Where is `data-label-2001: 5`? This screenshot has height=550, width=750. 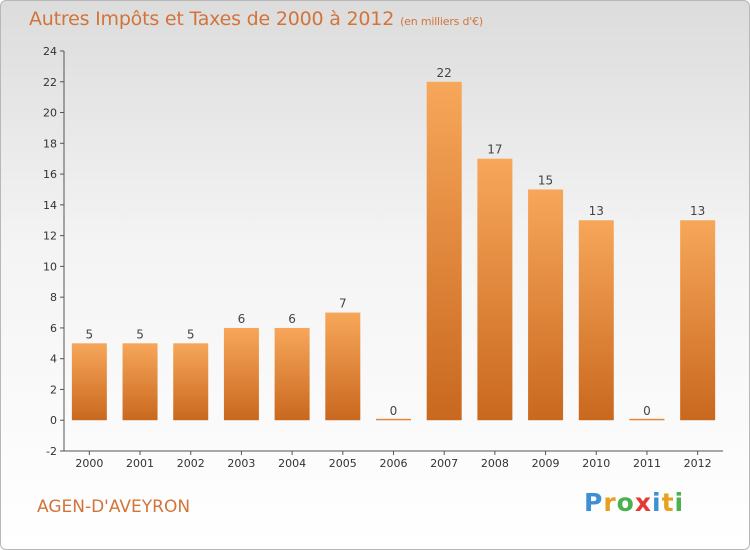
data-label-2001: 5 is located at coordinates (140, 334).